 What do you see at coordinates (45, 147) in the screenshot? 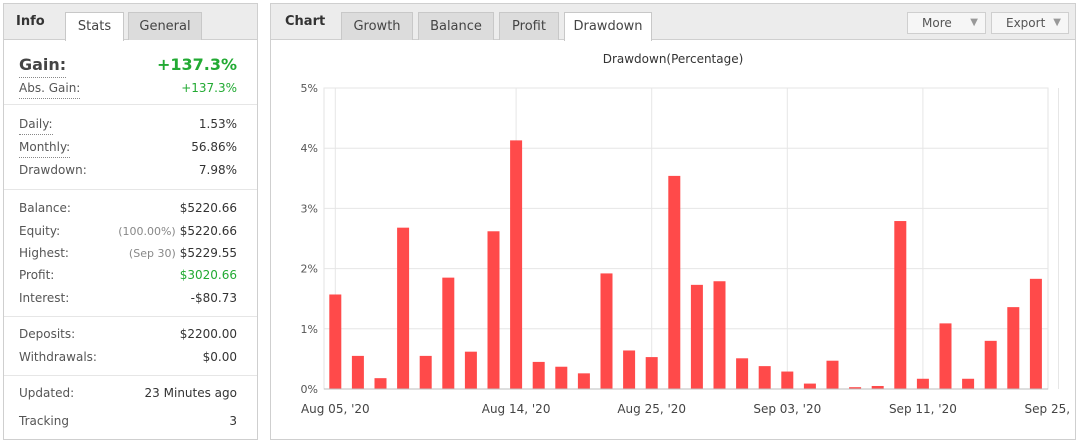
I see `monthly-label: Monthly:` at bounding box center [45, 147].